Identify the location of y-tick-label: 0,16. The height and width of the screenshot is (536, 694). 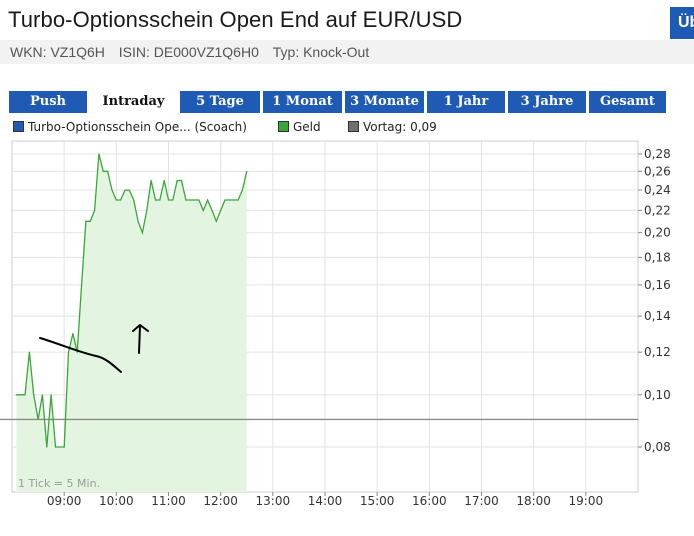
(657, 285).